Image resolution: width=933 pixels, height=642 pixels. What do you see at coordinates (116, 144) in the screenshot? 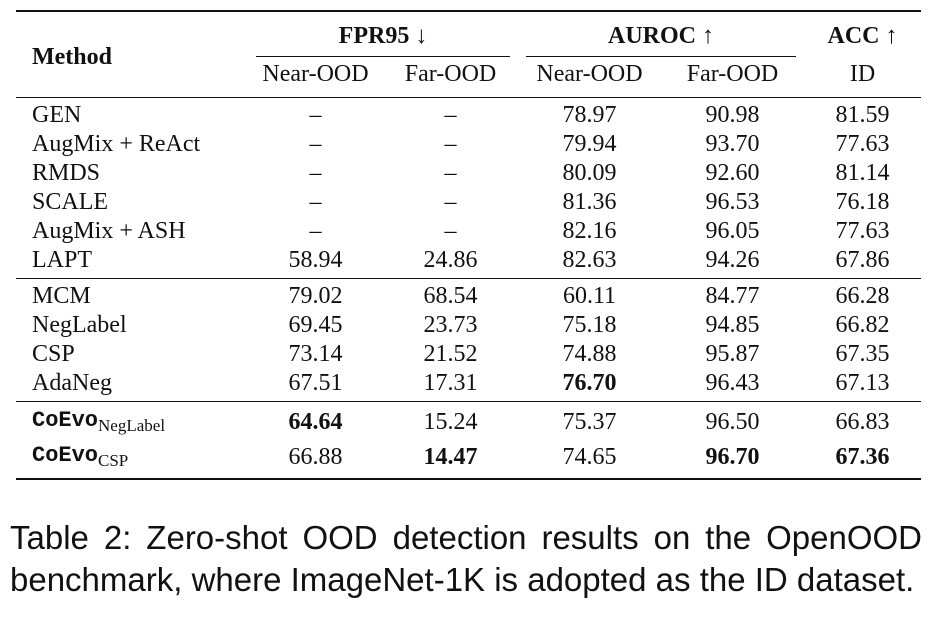
I see `method-cell: AugMix + ReAct` at bounding box center [116, 144].